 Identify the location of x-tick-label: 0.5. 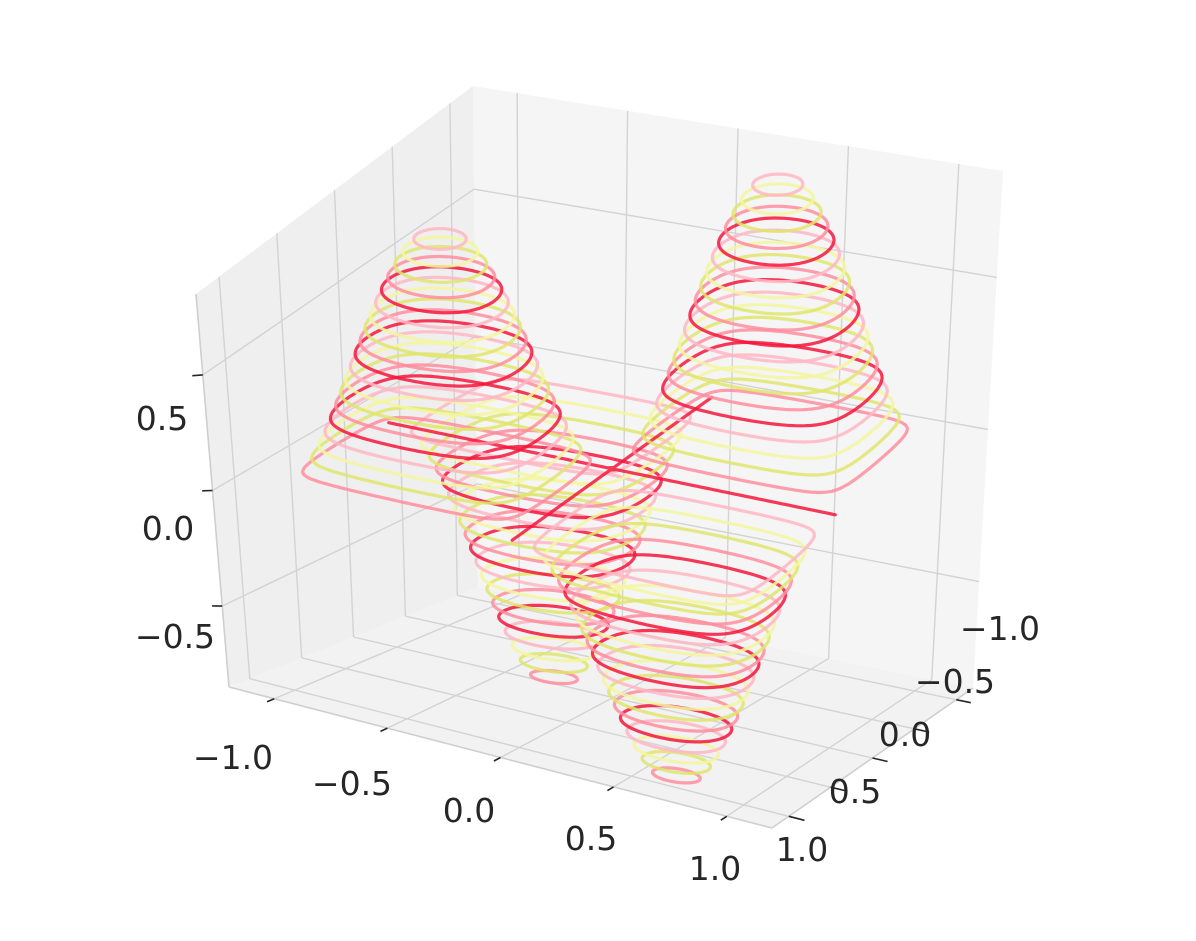
(591, 838).